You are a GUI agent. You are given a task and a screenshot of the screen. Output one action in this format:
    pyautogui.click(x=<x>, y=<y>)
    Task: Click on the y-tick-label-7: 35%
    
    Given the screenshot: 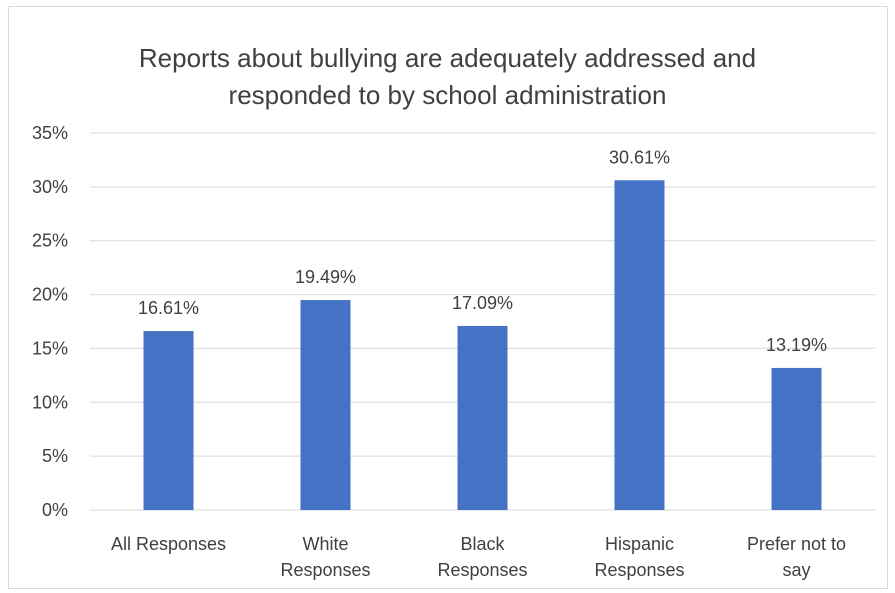 What is the action you would take?
    pyautogui.click(x=50, y=133)
    